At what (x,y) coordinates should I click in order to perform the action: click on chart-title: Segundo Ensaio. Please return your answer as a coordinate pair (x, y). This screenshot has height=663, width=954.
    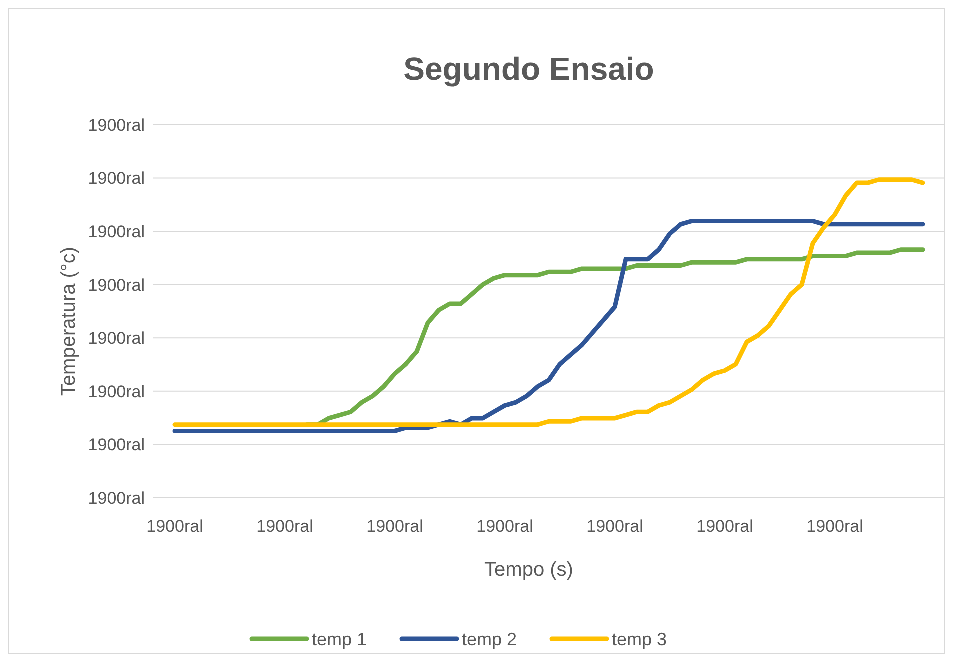
    Looking at the image, I should click on (529, 69).